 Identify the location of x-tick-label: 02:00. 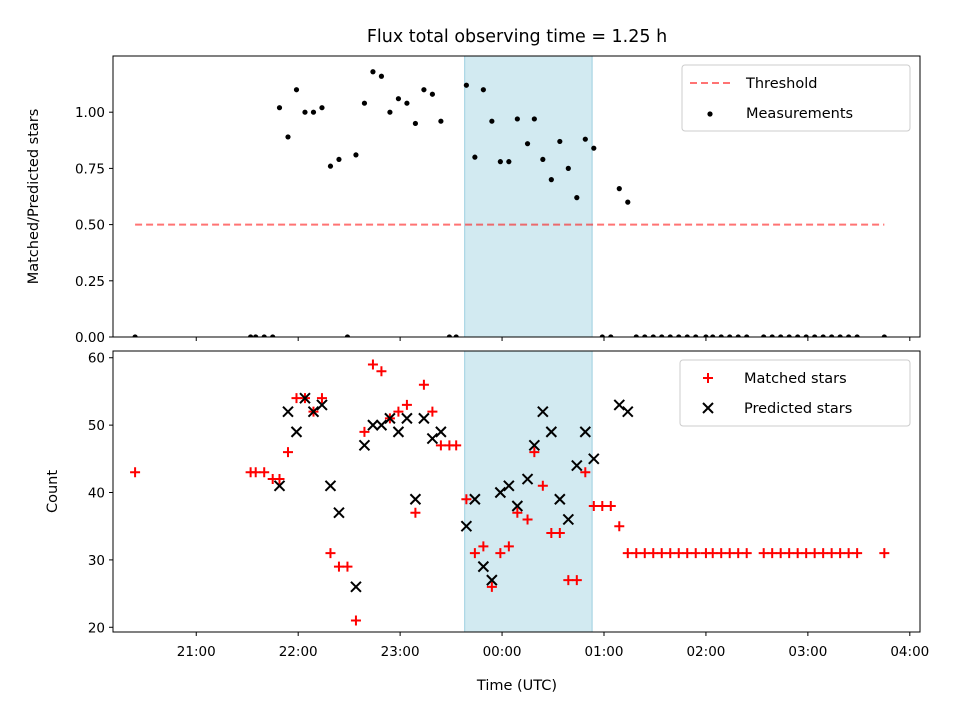
(705, 652).